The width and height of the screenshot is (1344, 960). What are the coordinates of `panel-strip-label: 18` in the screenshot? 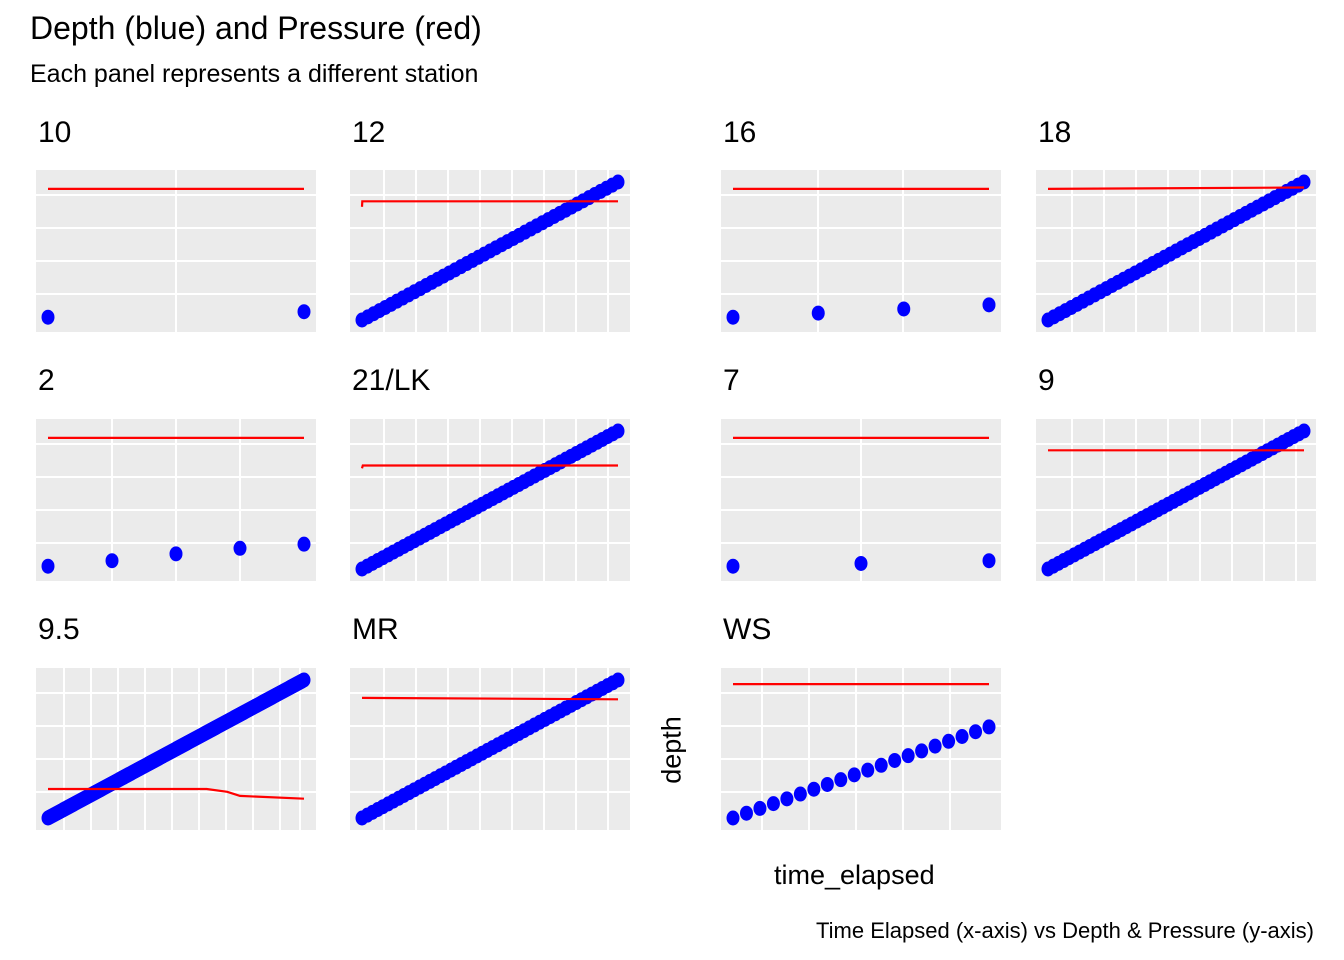 It's located at (1055, 132).